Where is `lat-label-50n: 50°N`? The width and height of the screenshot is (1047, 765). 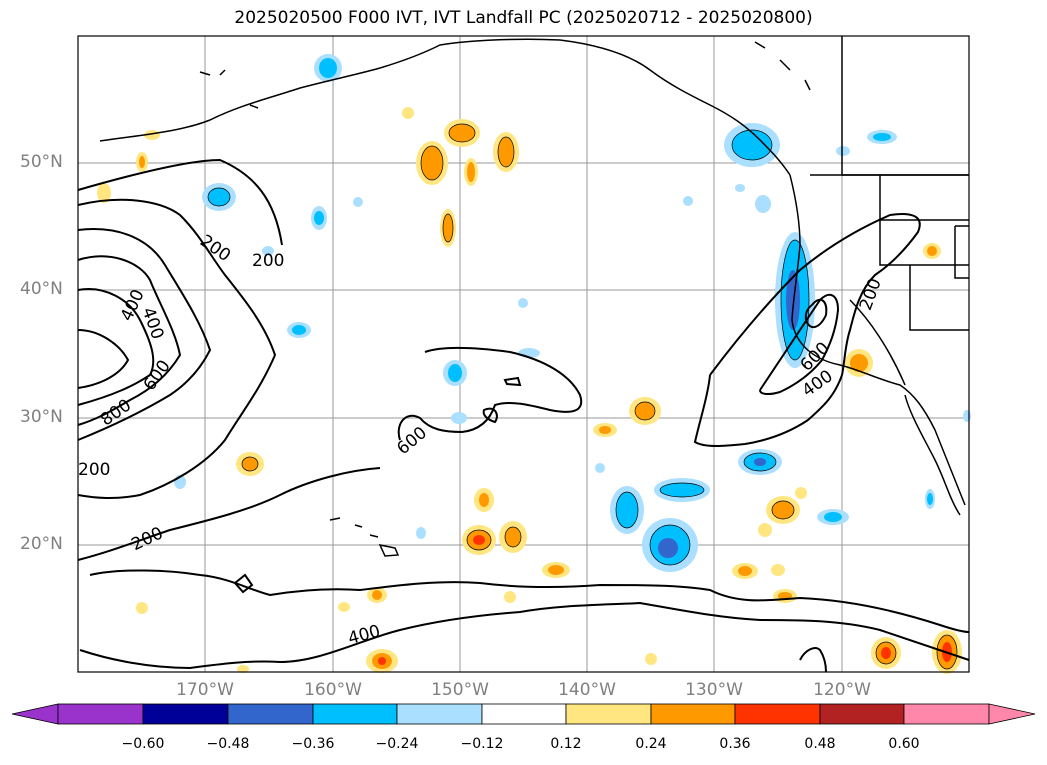 lat-label-50n: 50°N is located at coordinates (41, 162).